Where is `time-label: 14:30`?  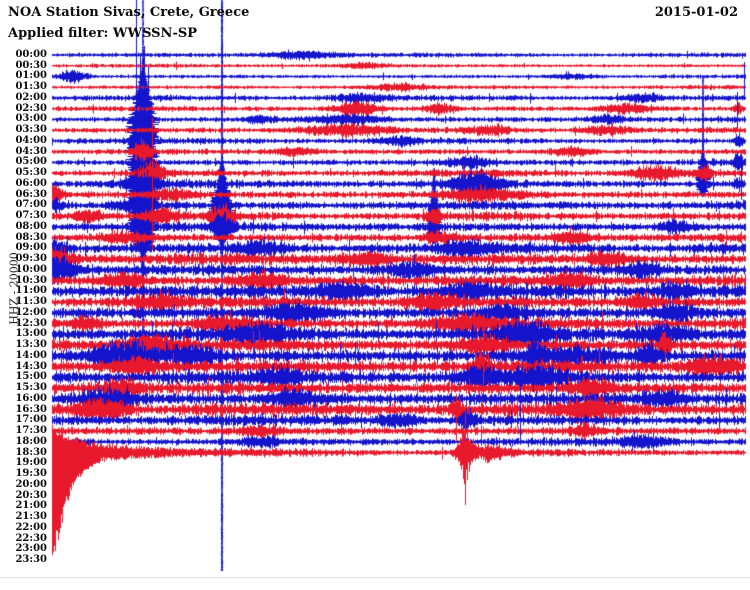 time-label: 14:30 is located at coordinates (31, 366).